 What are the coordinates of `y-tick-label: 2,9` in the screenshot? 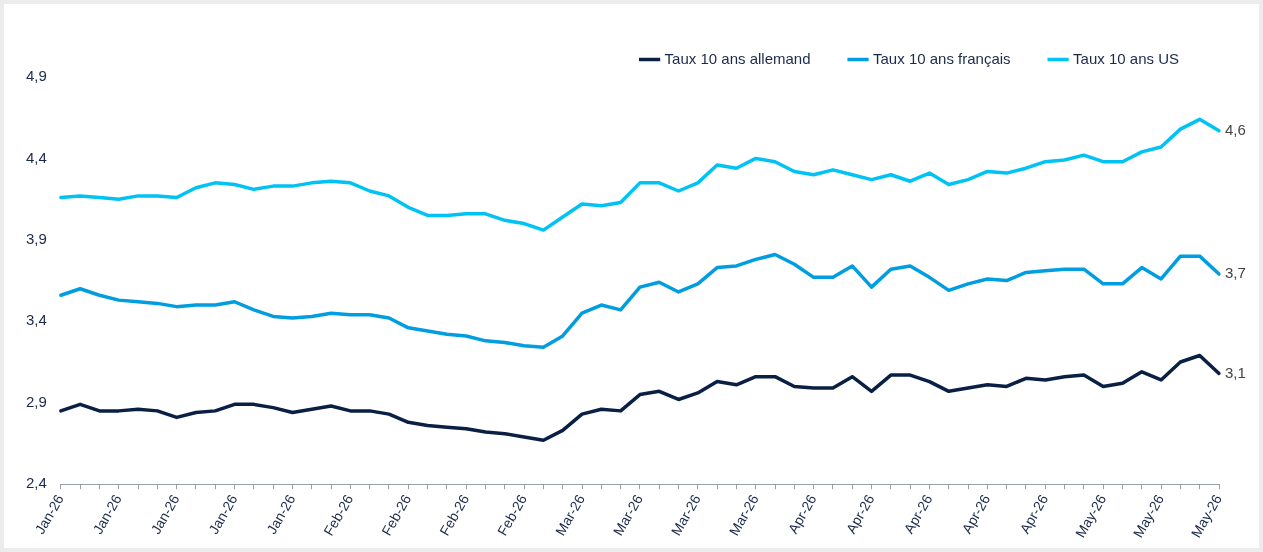 It's located at (36, 401).